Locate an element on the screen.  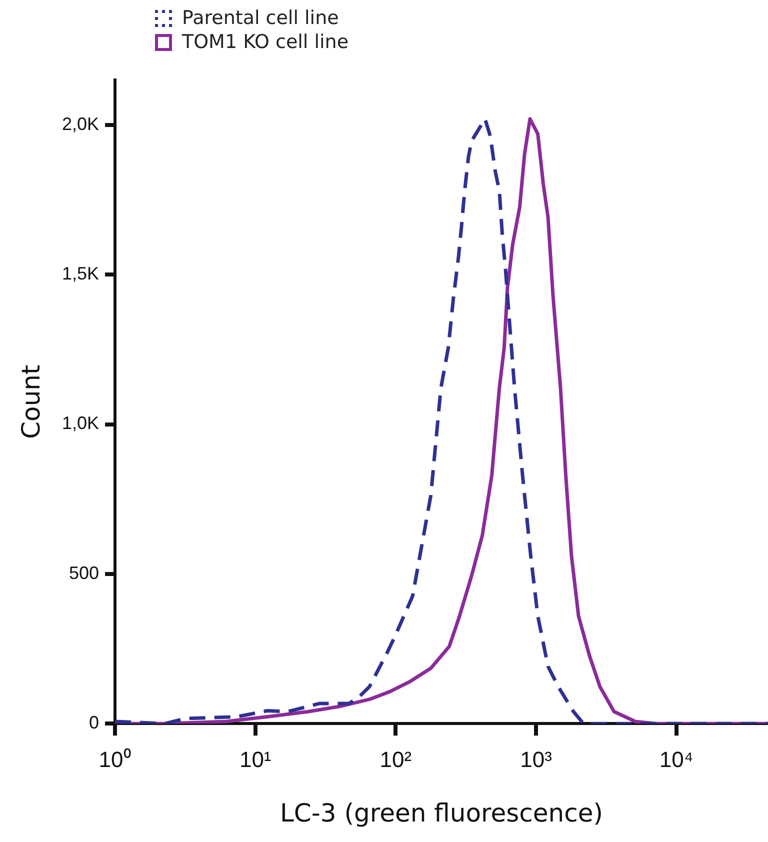
x-tick-label: 10⁰ is located at coordinates (115, 759).